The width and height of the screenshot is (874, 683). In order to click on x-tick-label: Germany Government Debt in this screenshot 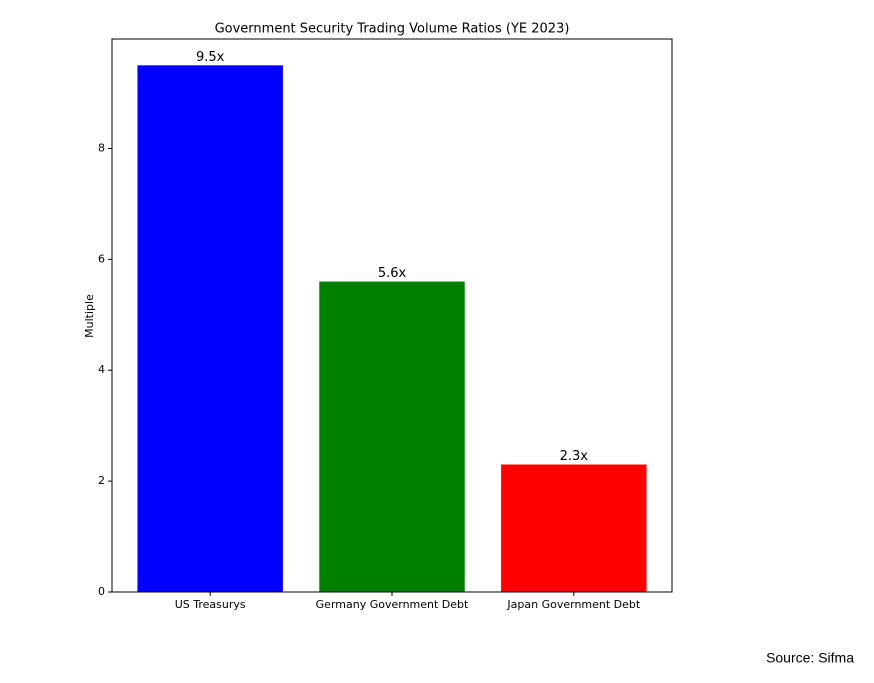, I will do `click(392, 604)`.